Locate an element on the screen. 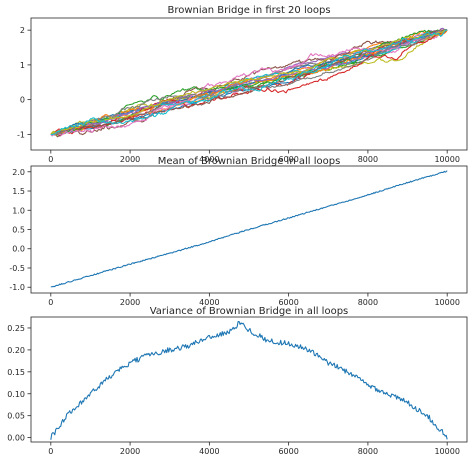 This screenshot has height=460, width=474. y-tick-label: 0.25 is located at coordinates (16, 328).